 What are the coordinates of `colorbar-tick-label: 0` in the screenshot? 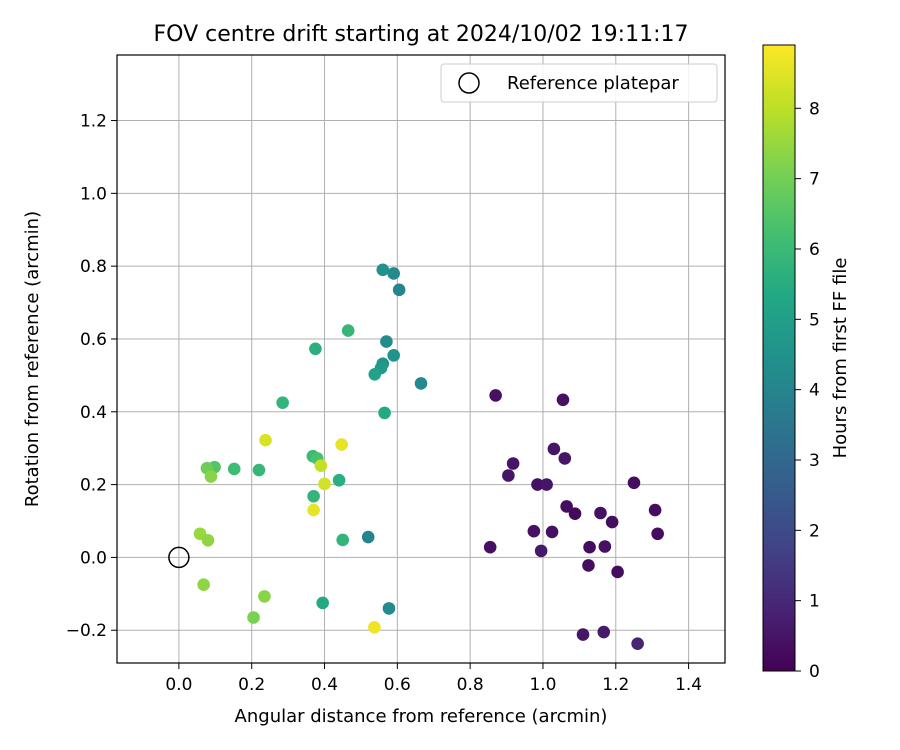 It's located at (814, 672).